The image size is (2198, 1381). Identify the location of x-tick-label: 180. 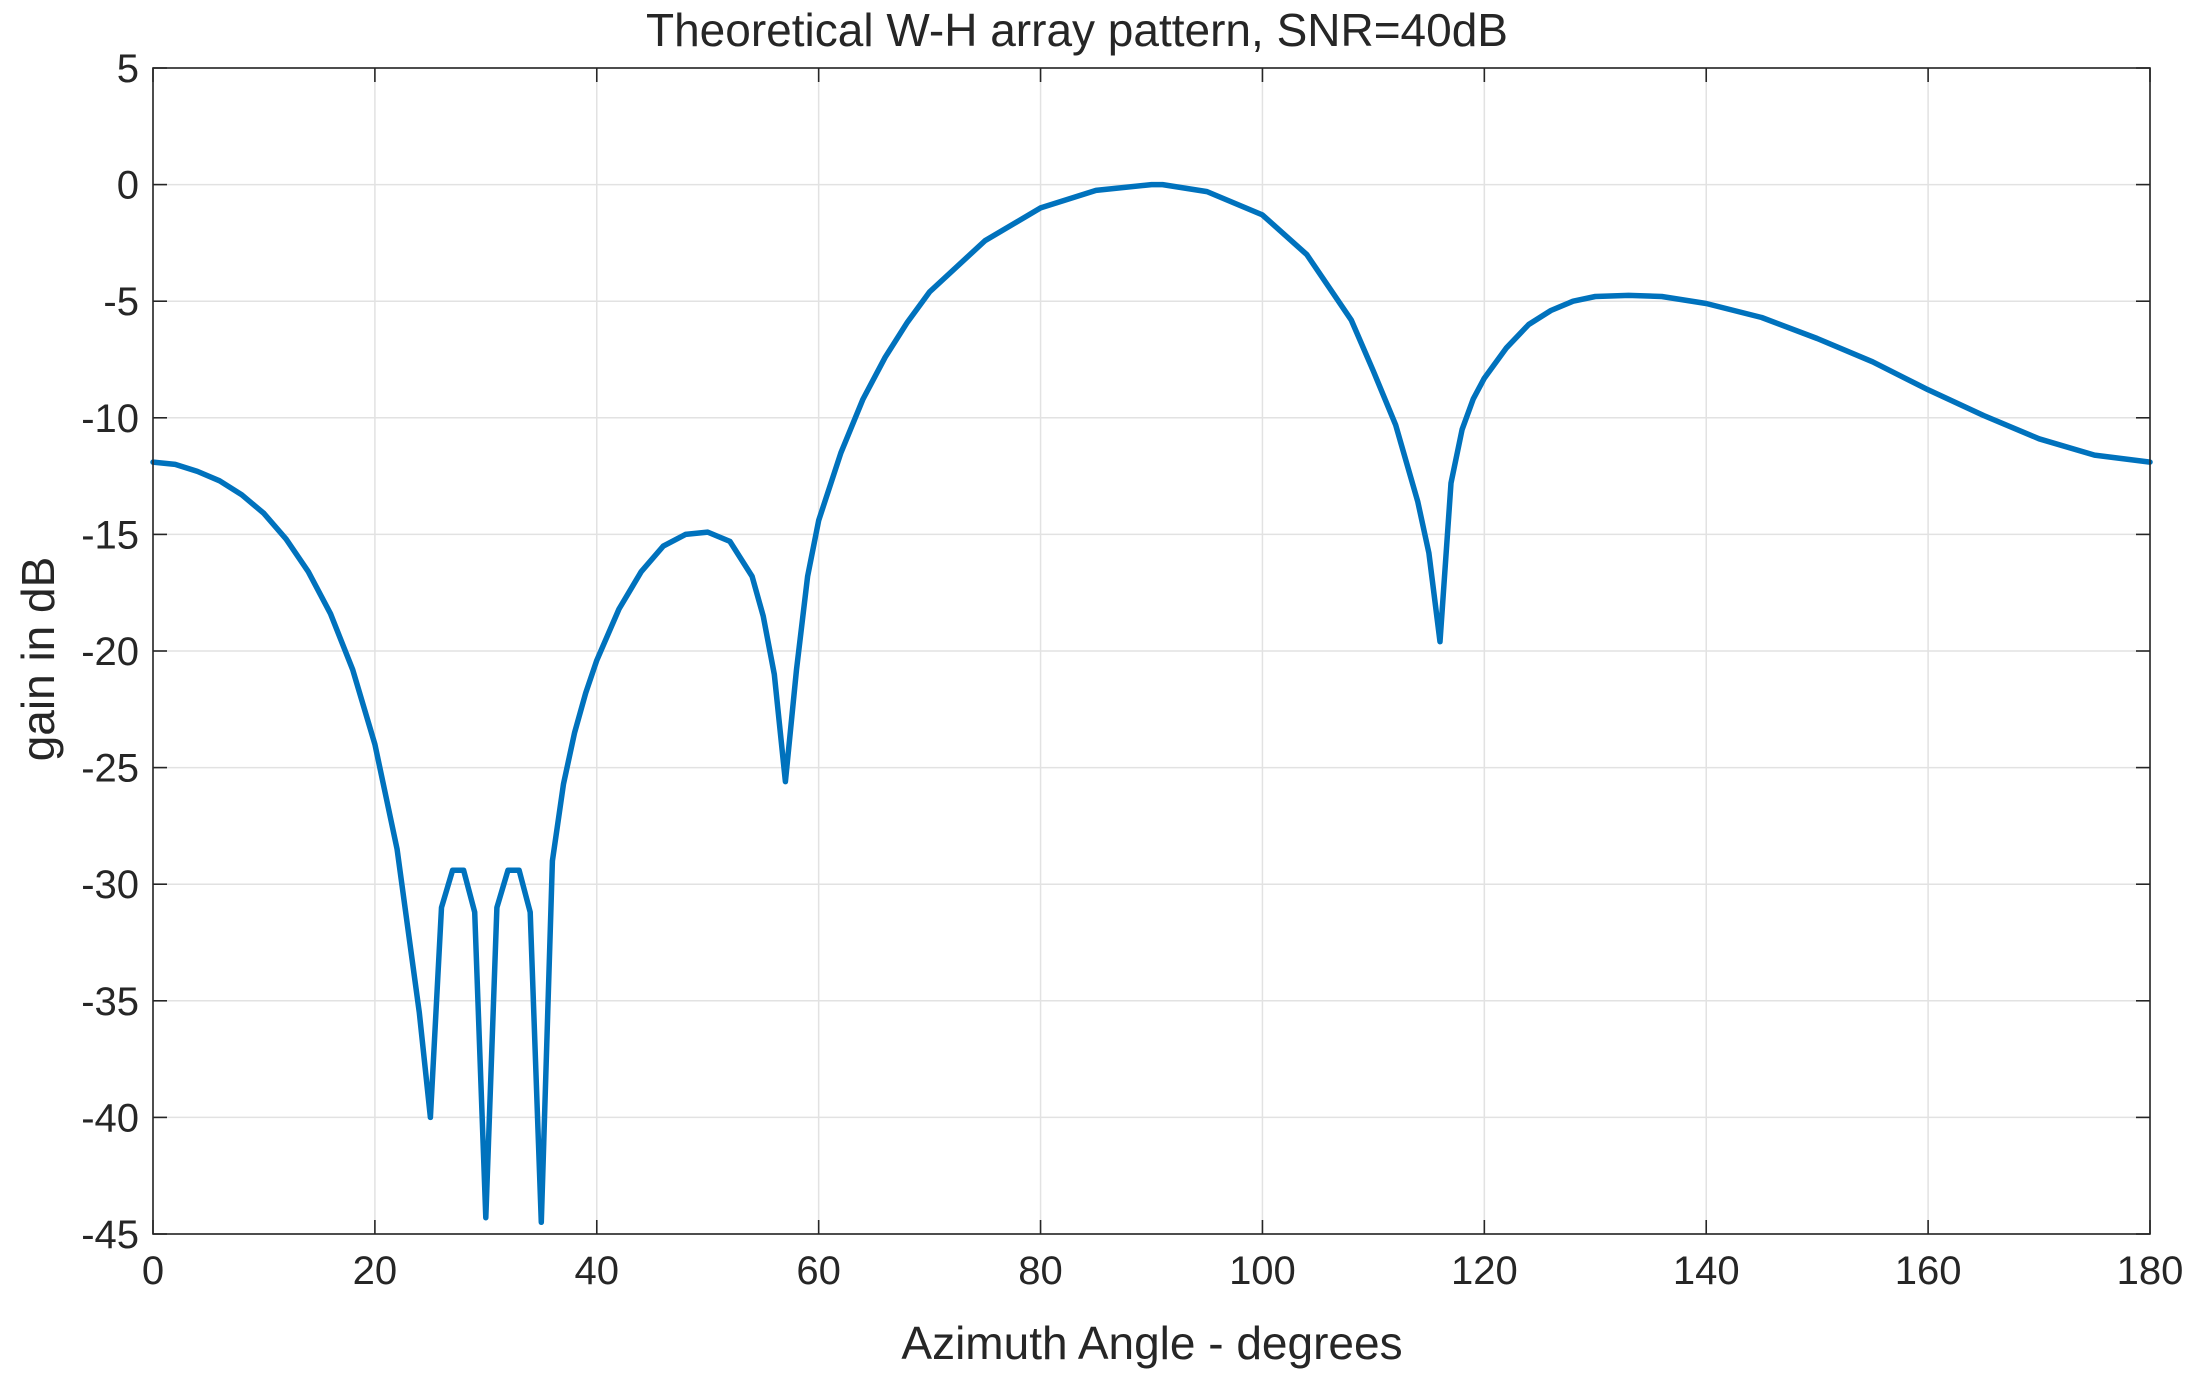
(2150, 1271).